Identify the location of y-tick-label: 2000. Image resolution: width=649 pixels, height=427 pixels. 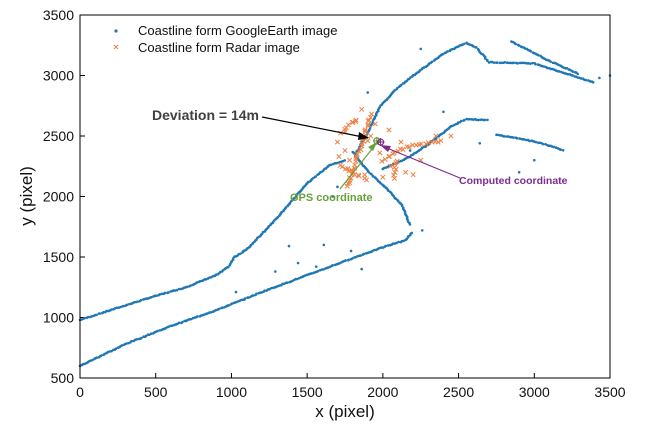
(58, 197).